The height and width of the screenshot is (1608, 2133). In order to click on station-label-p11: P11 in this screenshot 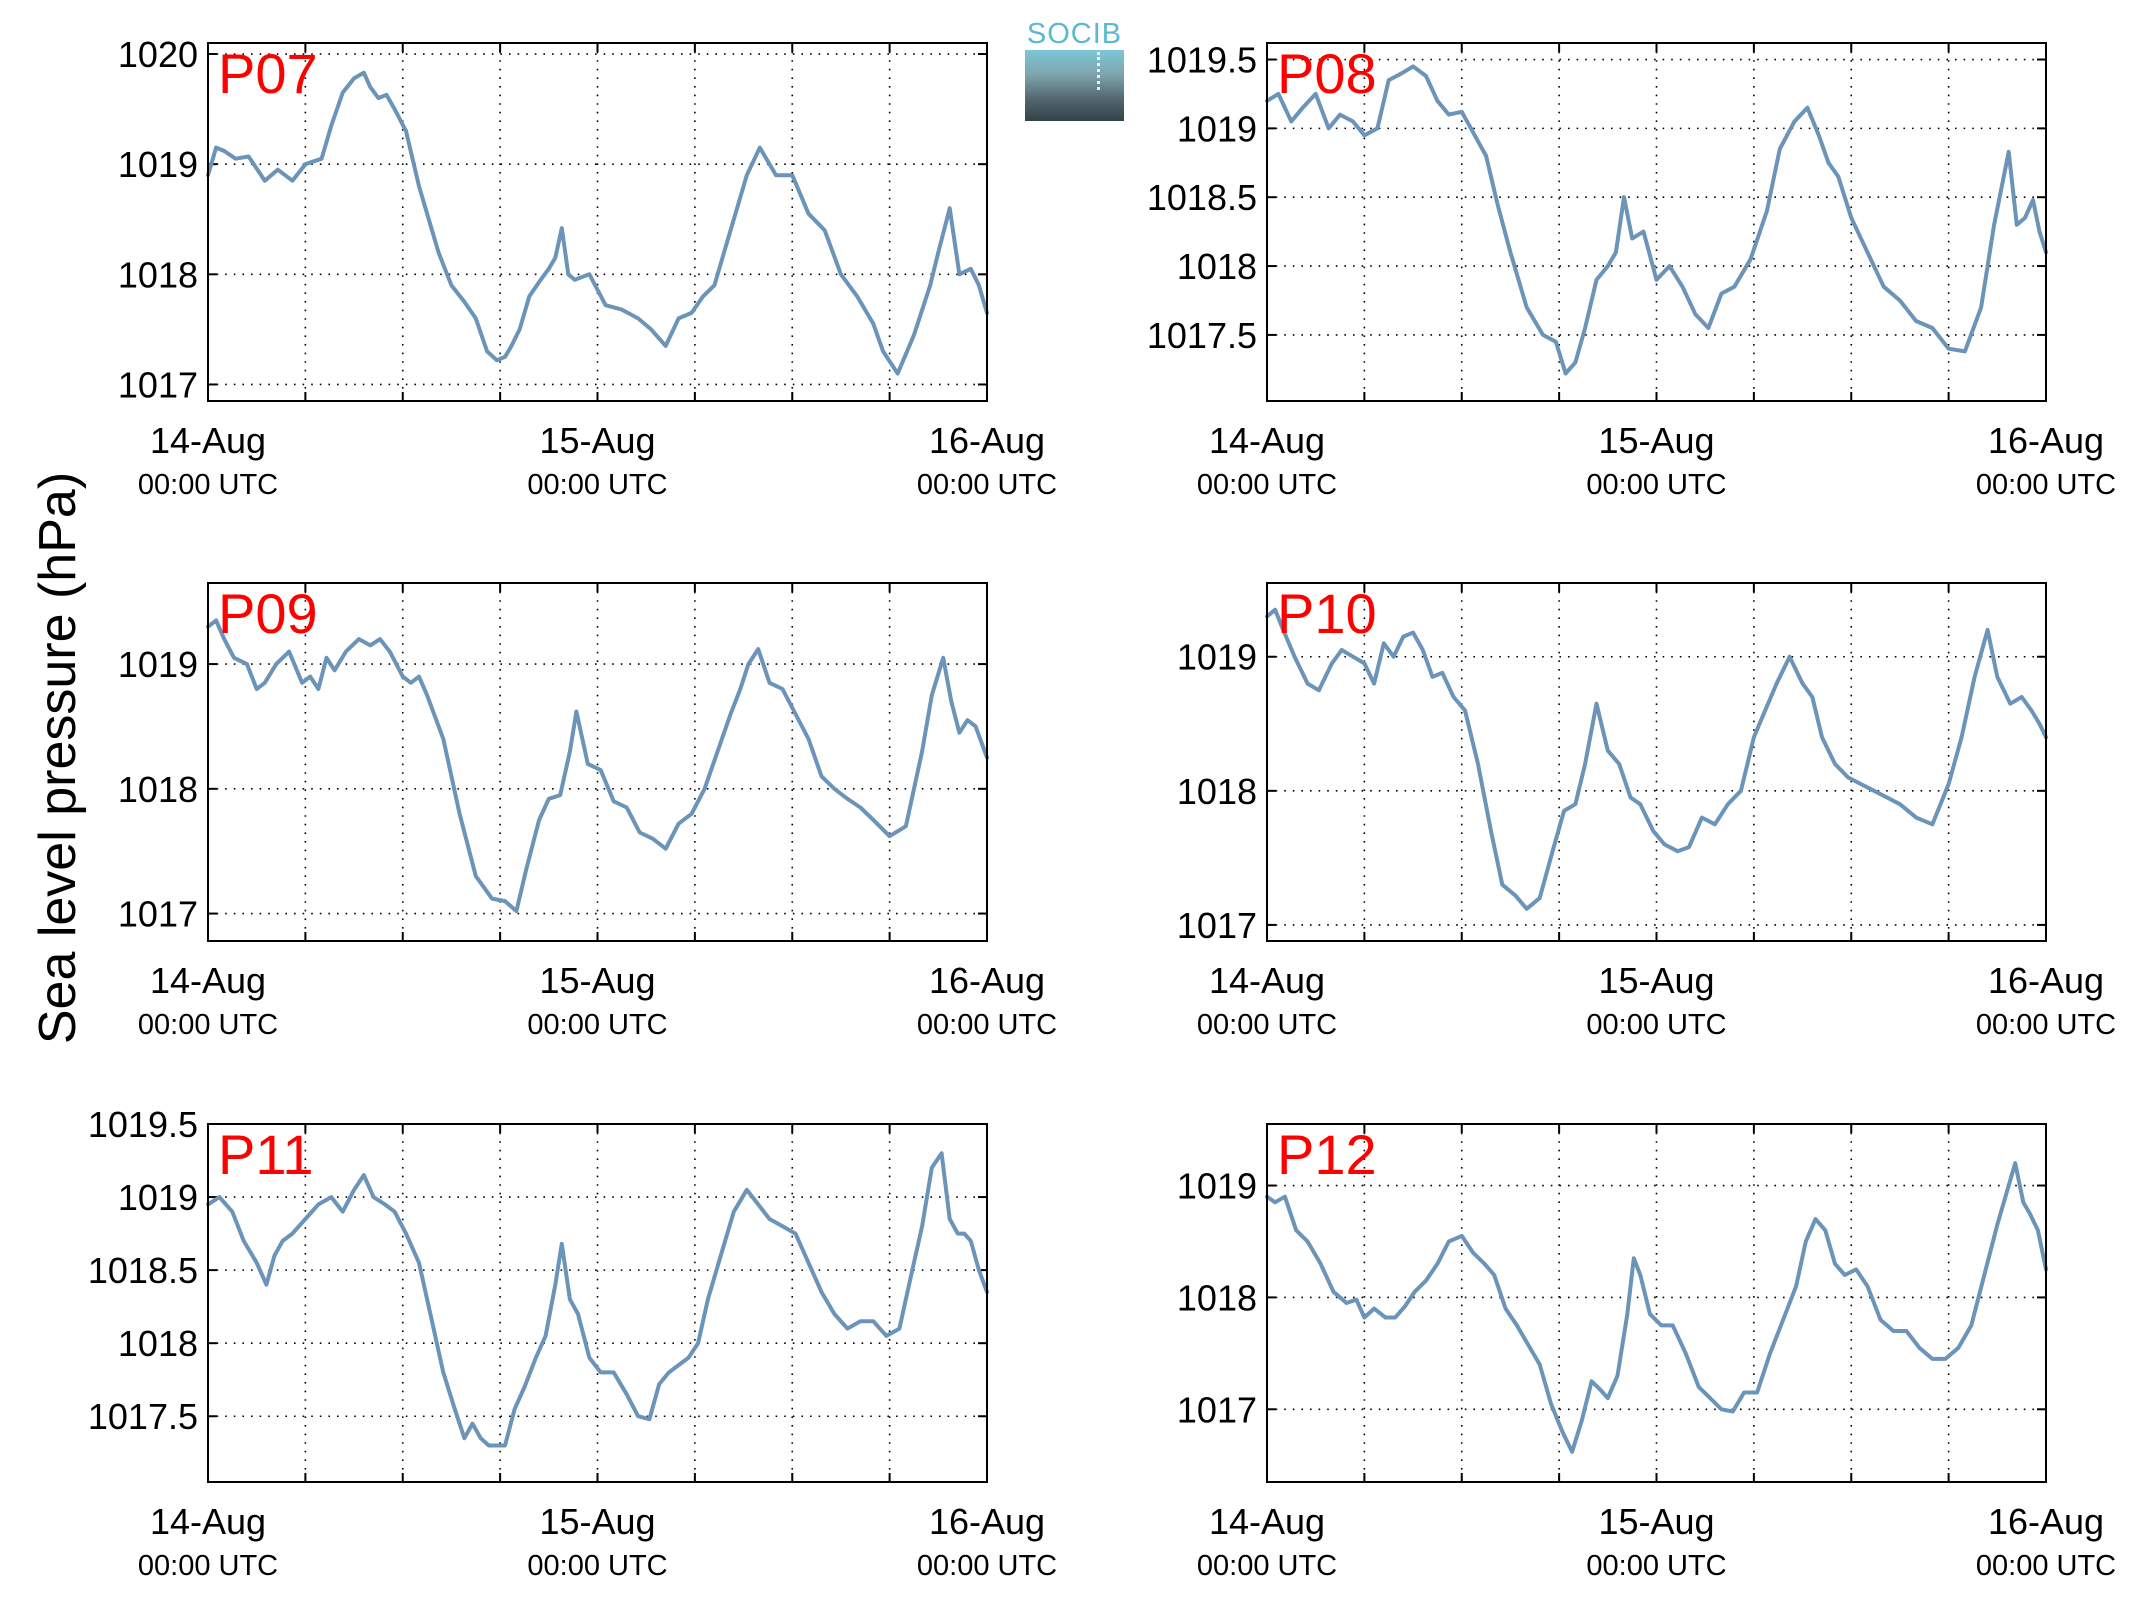, I will do `click(265, 1154)`.